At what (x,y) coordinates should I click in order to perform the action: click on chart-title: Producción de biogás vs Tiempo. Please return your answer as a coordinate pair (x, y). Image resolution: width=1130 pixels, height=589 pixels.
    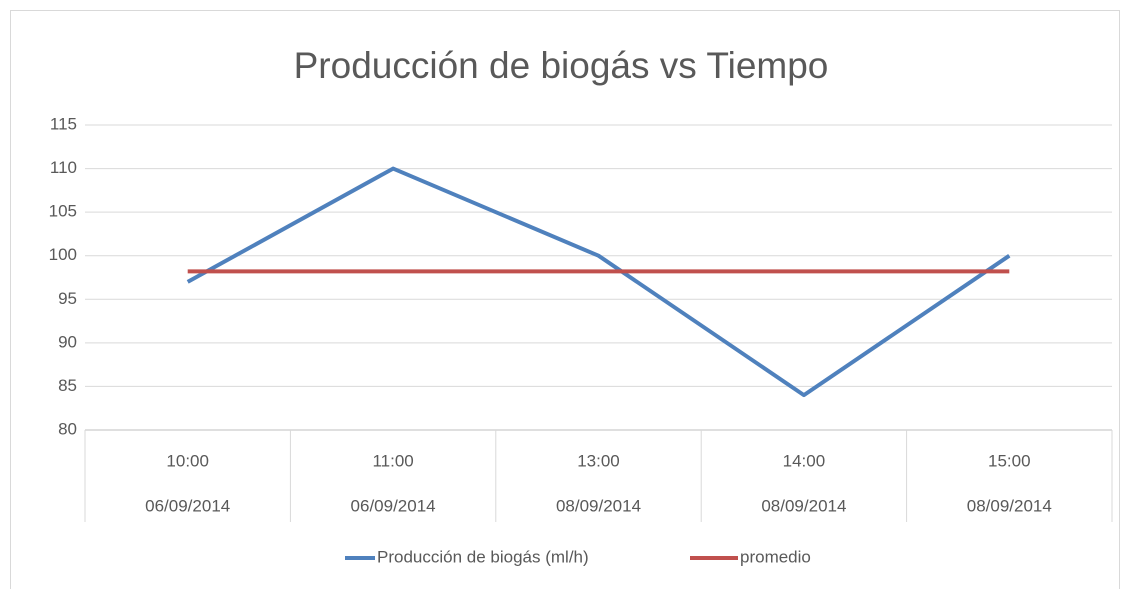
    Looking at the image, I should click on (561, 65).